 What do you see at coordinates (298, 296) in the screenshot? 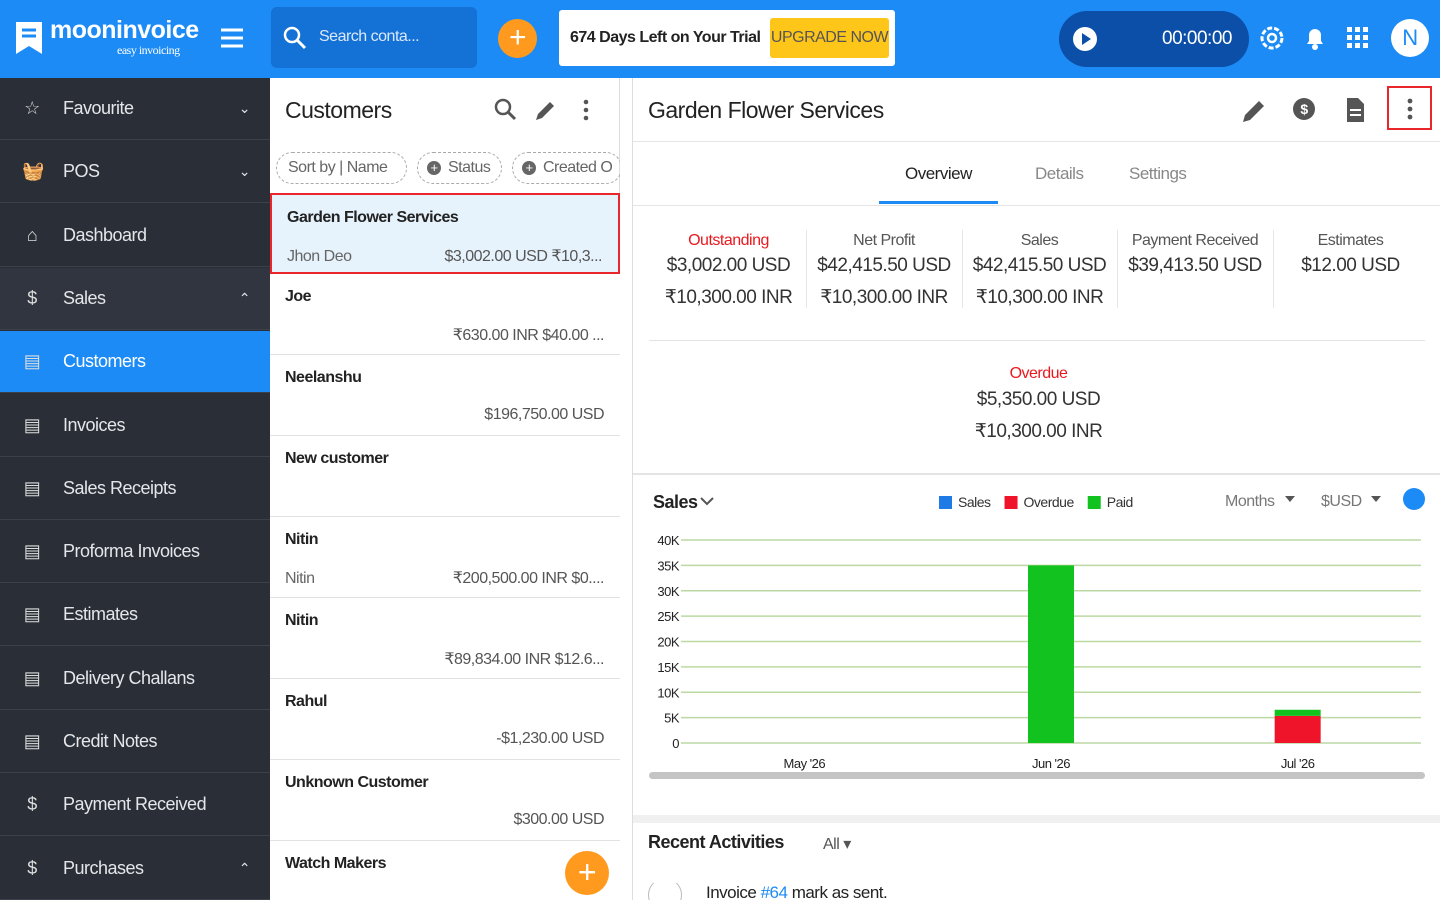
I see `customer-name: Joe` at bounding box center [298, 296].